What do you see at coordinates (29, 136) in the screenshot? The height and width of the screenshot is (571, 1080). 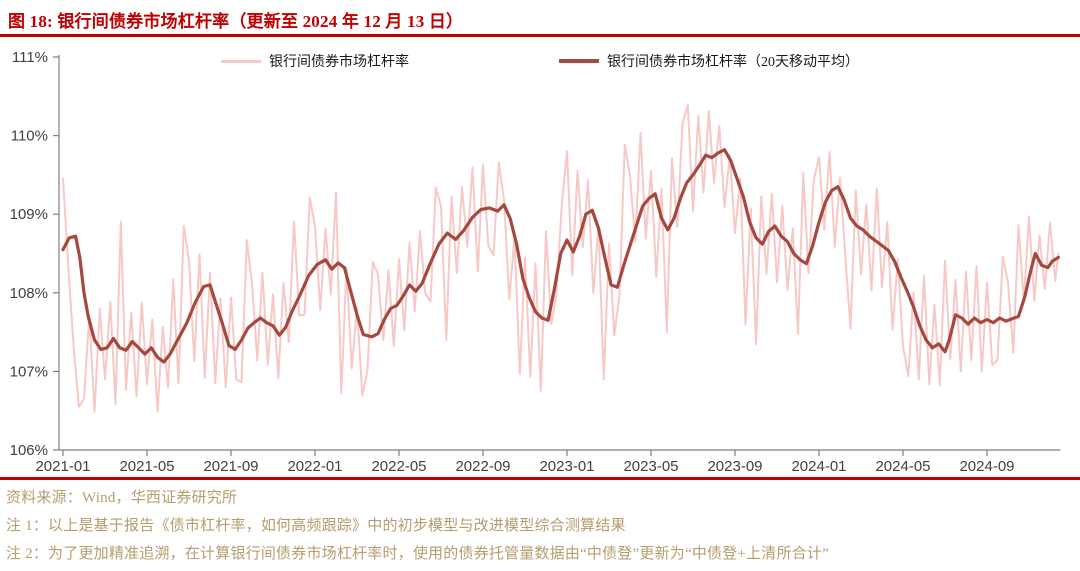 I see `y-tick-label: 110%` at bounding box center [29, 136].